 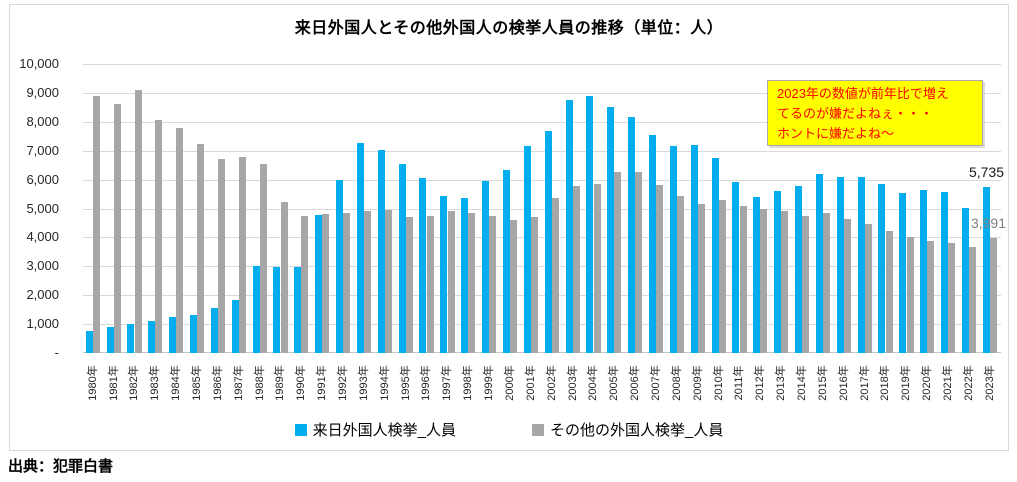 What do you see at coordinates (555, 275) in the screenshot?
I see `bar-other-2002` at bounding box center [555, 275].